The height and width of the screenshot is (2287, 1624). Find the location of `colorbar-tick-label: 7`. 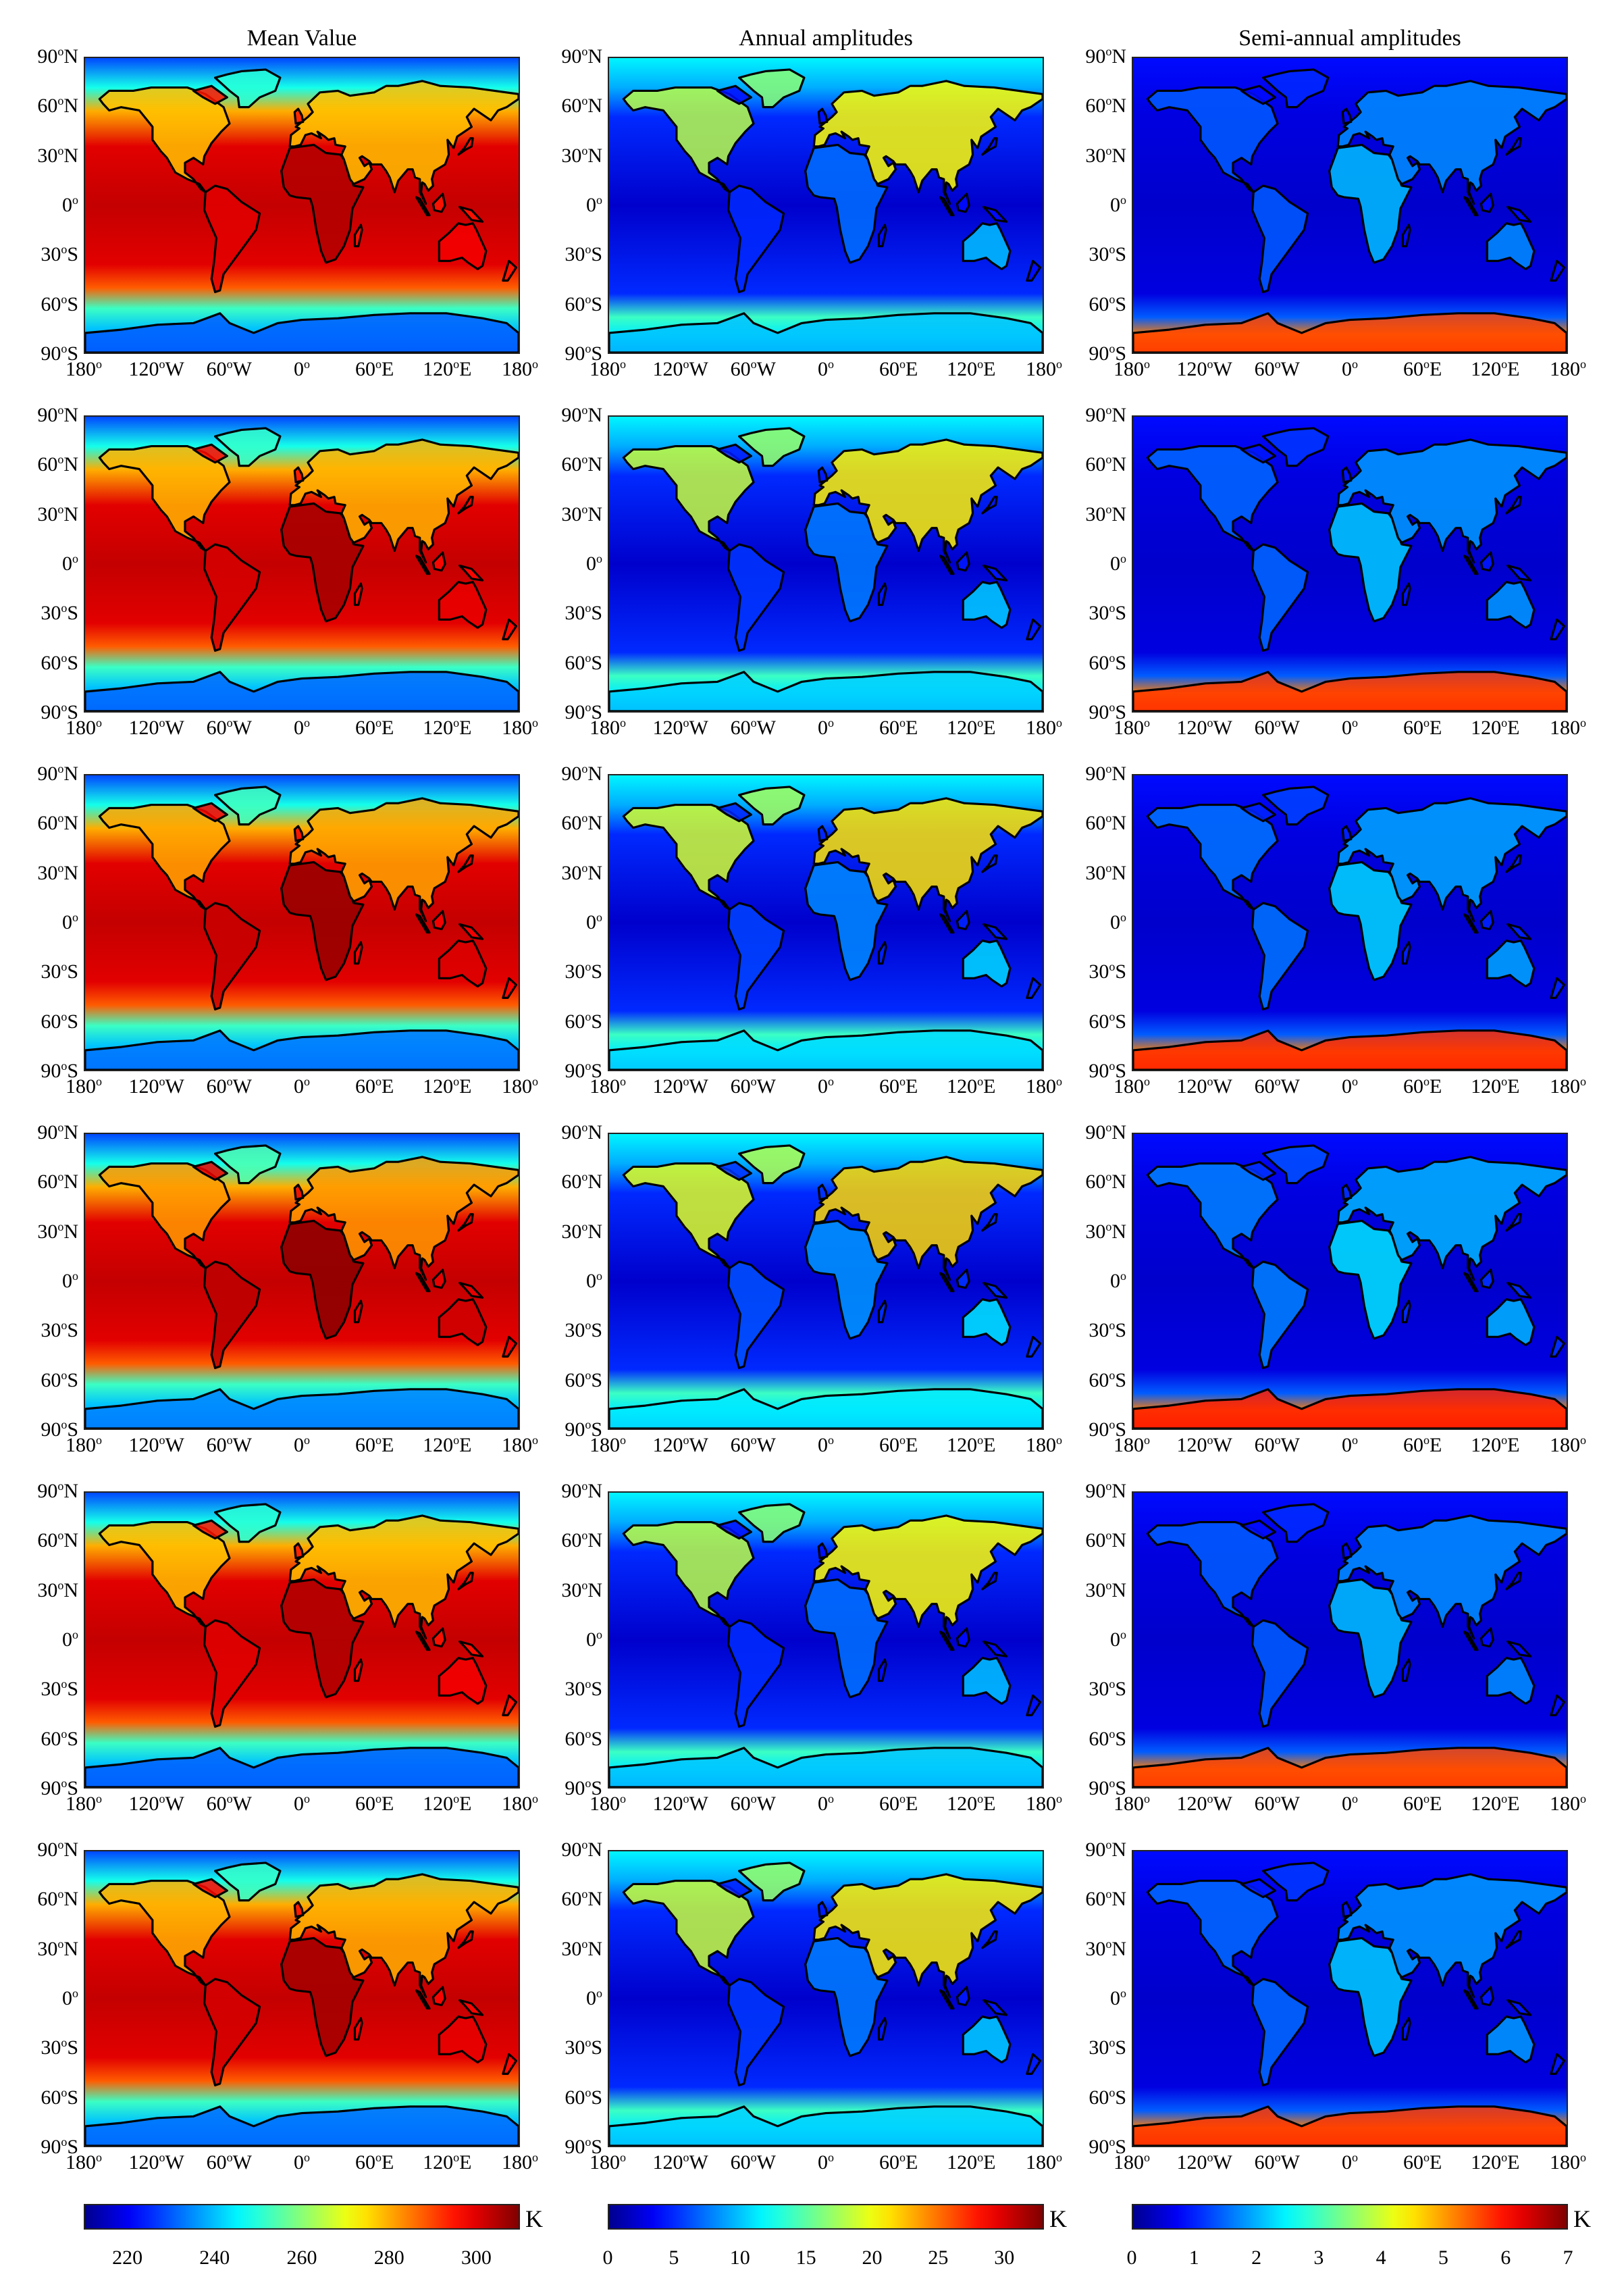

colorbar-tick-label: 7 is located at coordinates (1568, 2257).